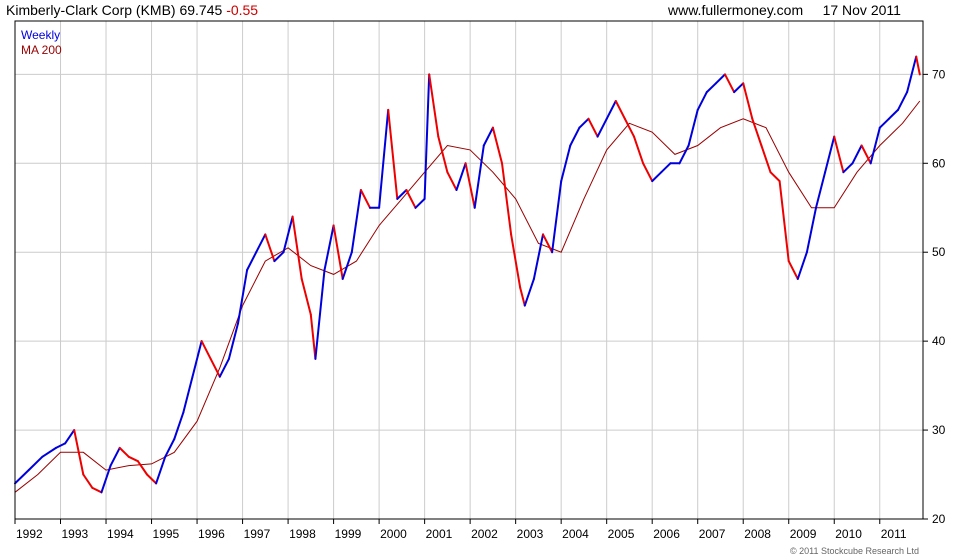 This screenshot has width=980, height=560. What do you see at coordinates (257, 534) in the screenshot?
I see `x-tick-label: 1997` at bounding box center [257, 534].